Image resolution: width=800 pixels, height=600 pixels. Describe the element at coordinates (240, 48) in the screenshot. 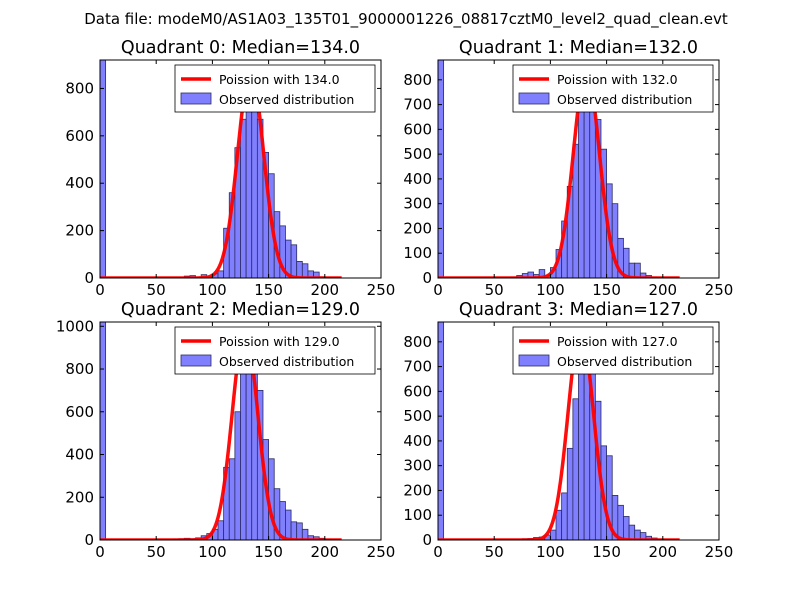

I see `panel-title: Quadrant 0: Median=134.0` at that location.